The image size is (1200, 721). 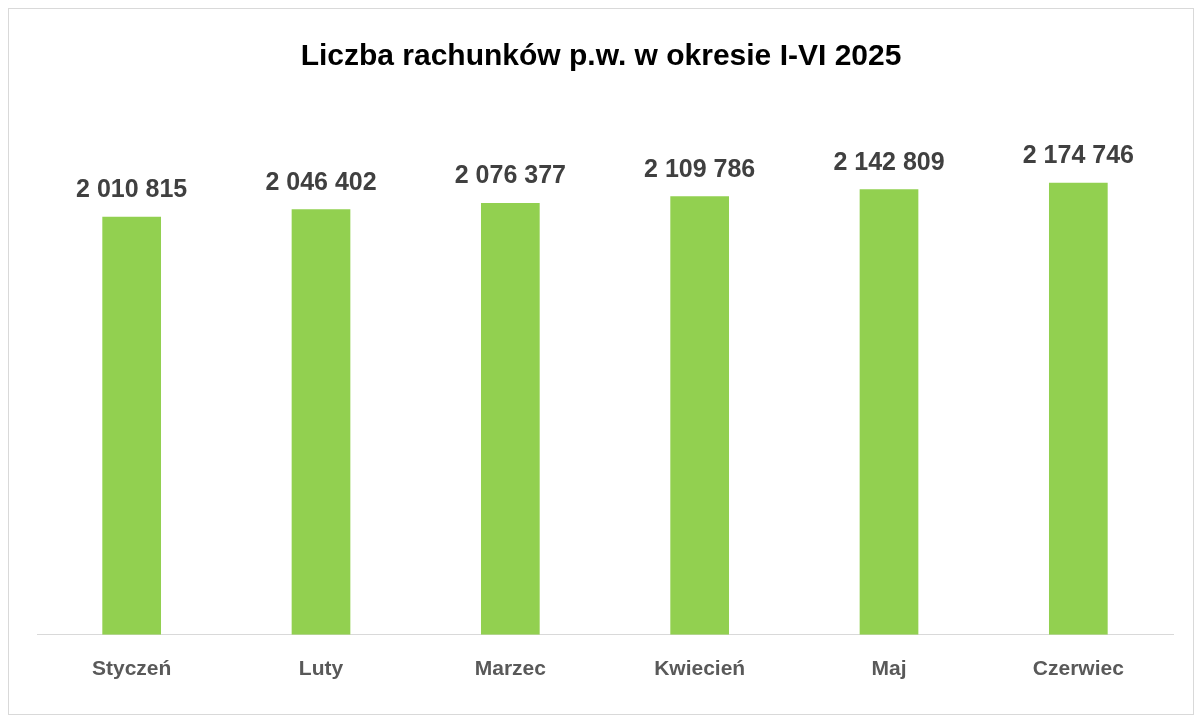 What do you see at coordinates (321, 180) in the screenshot?
I see `data-label: 2 046 402` at bounding box center [321, 180].